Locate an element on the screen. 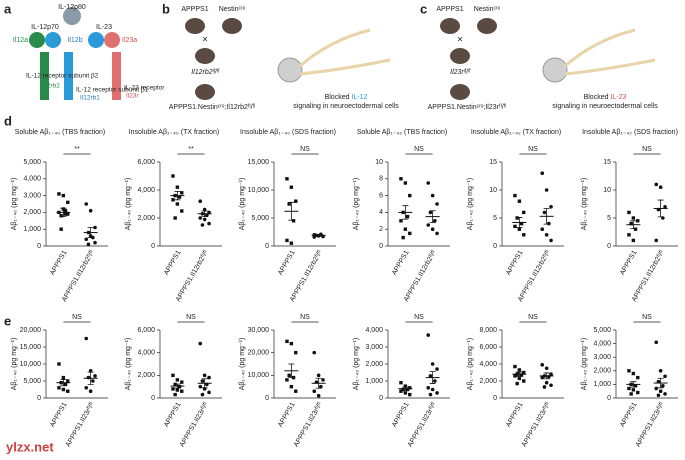  y-tick-label: 8,000 is located at coordinates (488, 330).